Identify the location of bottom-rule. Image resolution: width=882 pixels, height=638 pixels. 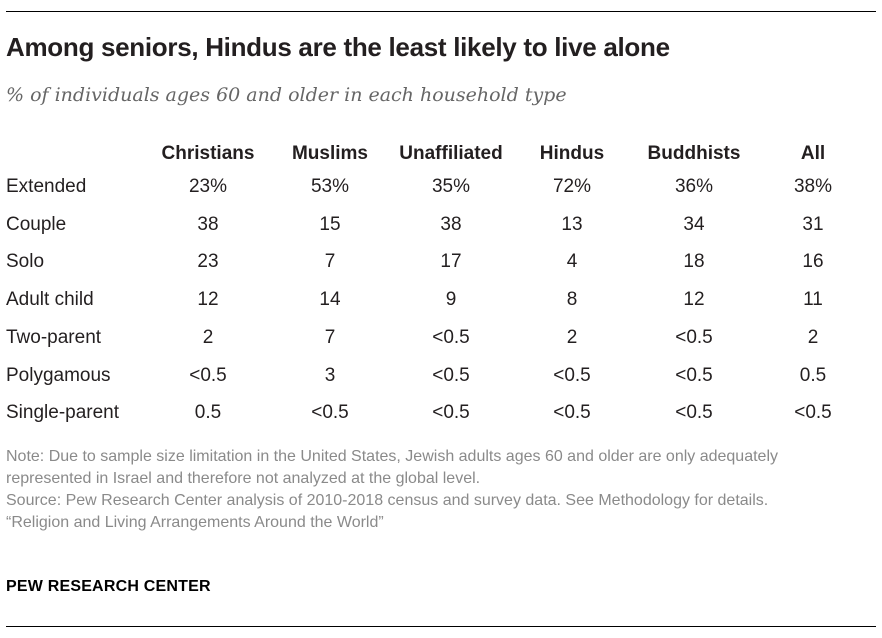
(441, 626).